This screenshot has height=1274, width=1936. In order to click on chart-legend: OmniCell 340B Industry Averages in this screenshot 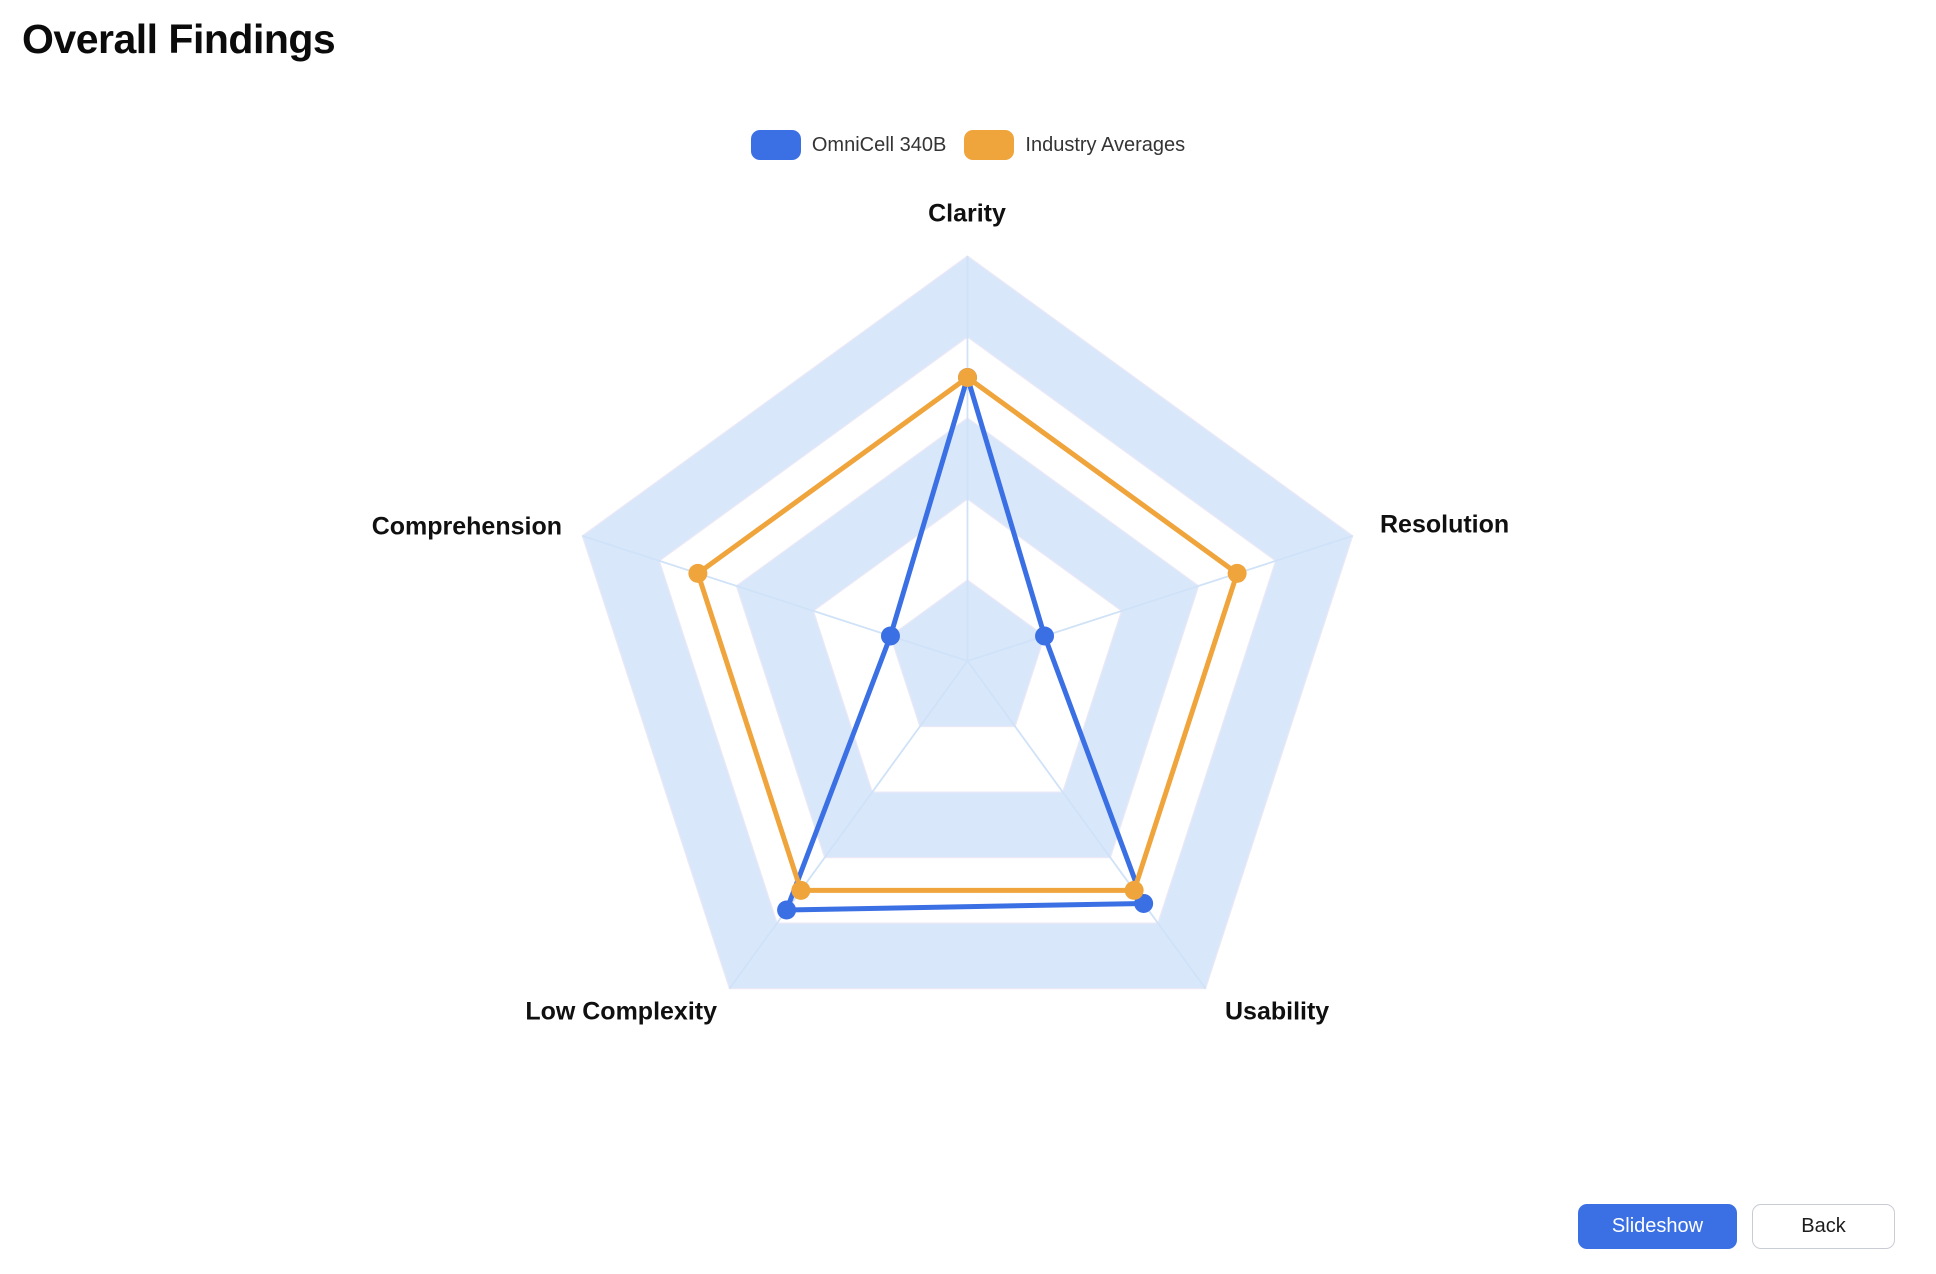, I will do `click(968, 145)`.